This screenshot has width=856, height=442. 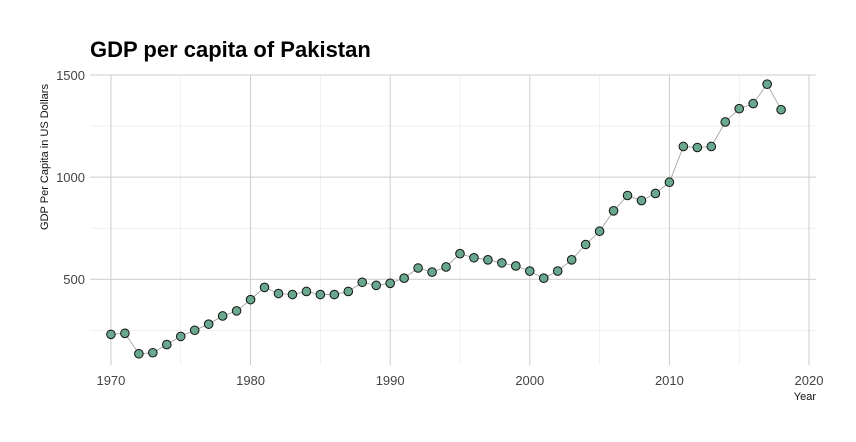 What do you see at coordinates (459, 380) in the screenshot?
I see `x-axis-ticks: 1970 1980 1990 2000 2010 2020` at bounding box center [459, 380].